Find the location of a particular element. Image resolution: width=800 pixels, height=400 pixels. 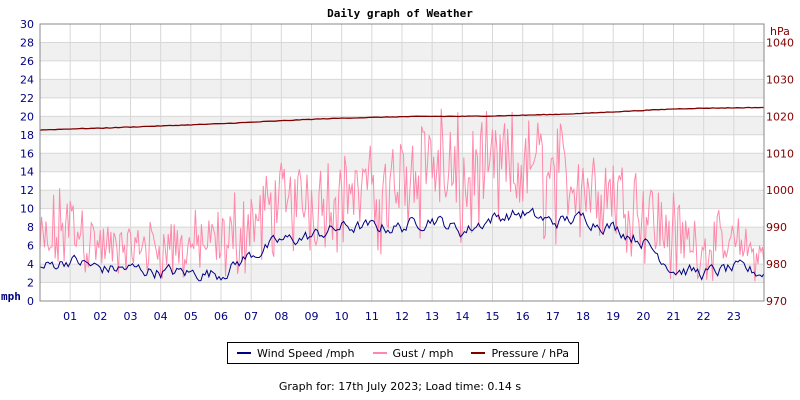

right-tick-label: 1000 is located at coordinates (780, 190).